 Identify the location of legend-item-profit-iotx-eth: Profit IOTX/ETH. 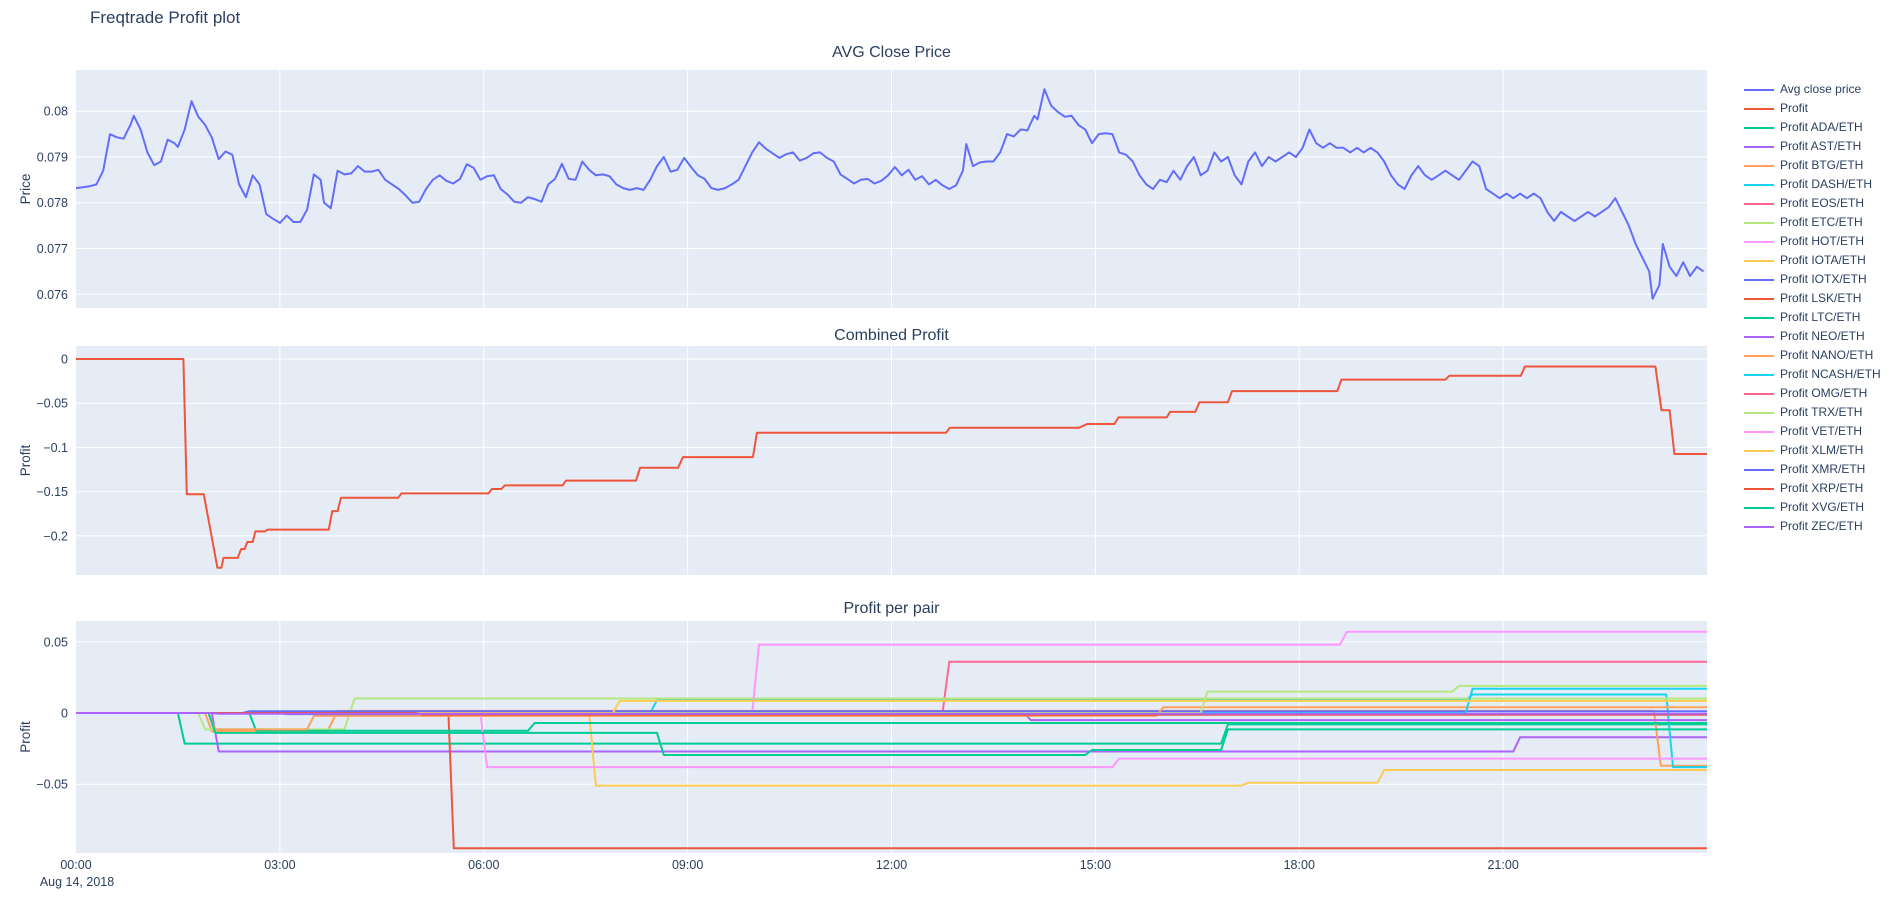
(1812, 279).